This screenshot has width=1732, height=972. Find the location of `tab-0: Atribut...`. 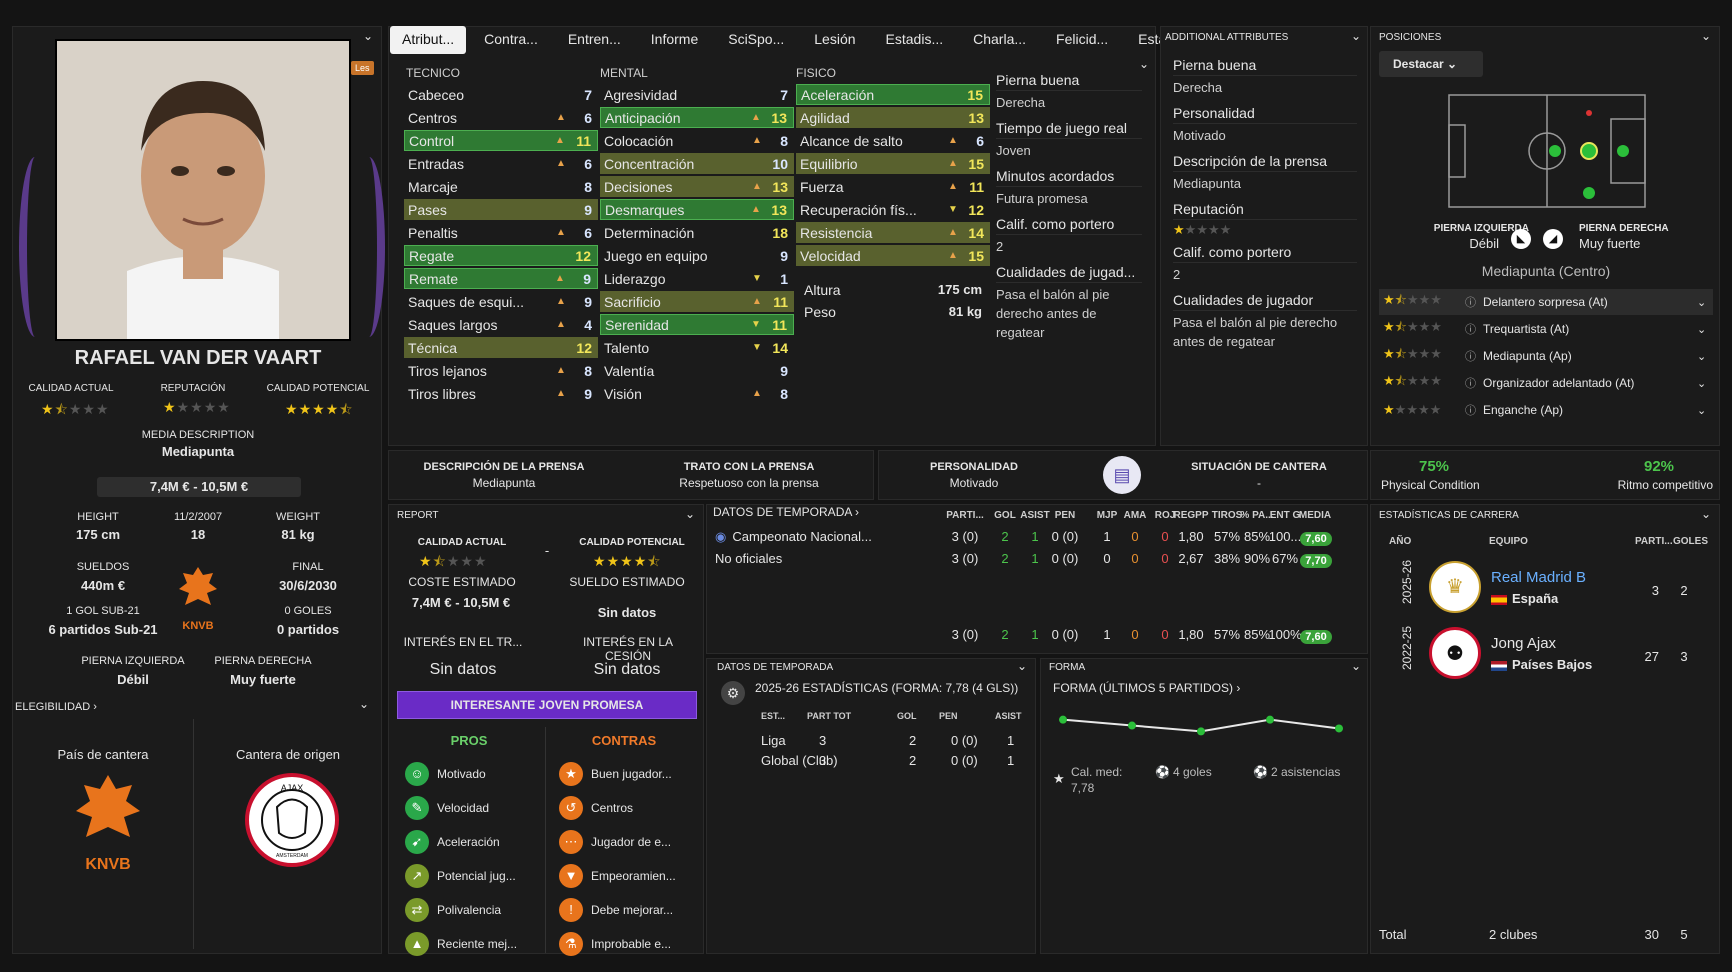

tab-0: Atribut... is located at coordinates (428, 40).